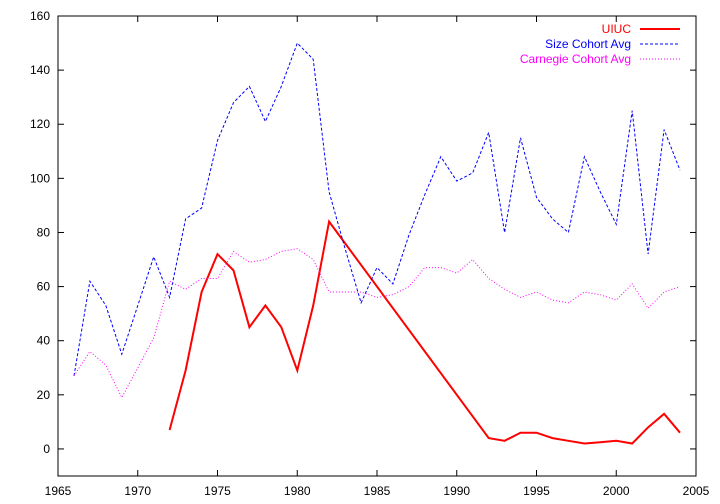 The width and height of the screenshot is (720, 504). I want to click on y-tick-label: 60, so click(44, 287).